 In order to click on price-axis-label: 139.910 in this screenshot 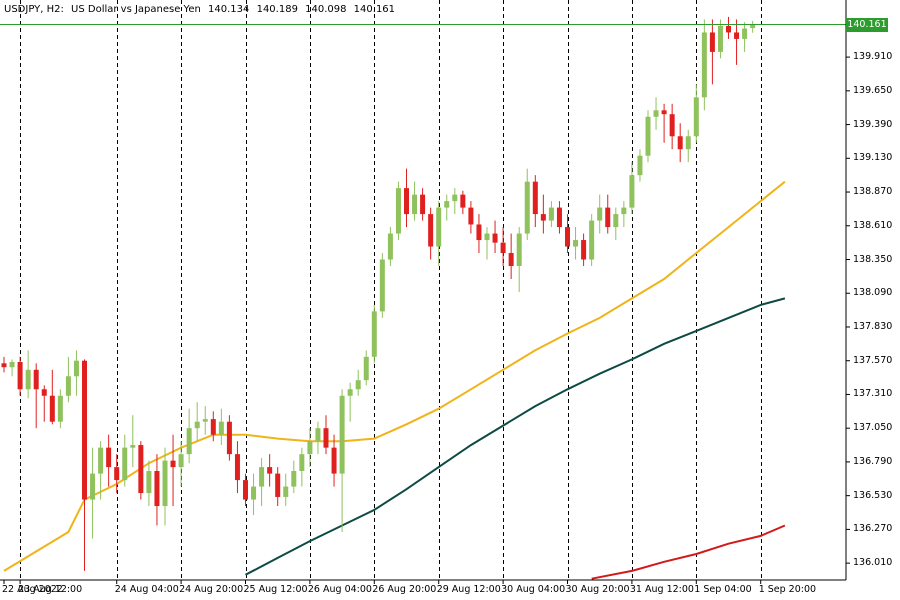, I will do `click(873, 57)`.